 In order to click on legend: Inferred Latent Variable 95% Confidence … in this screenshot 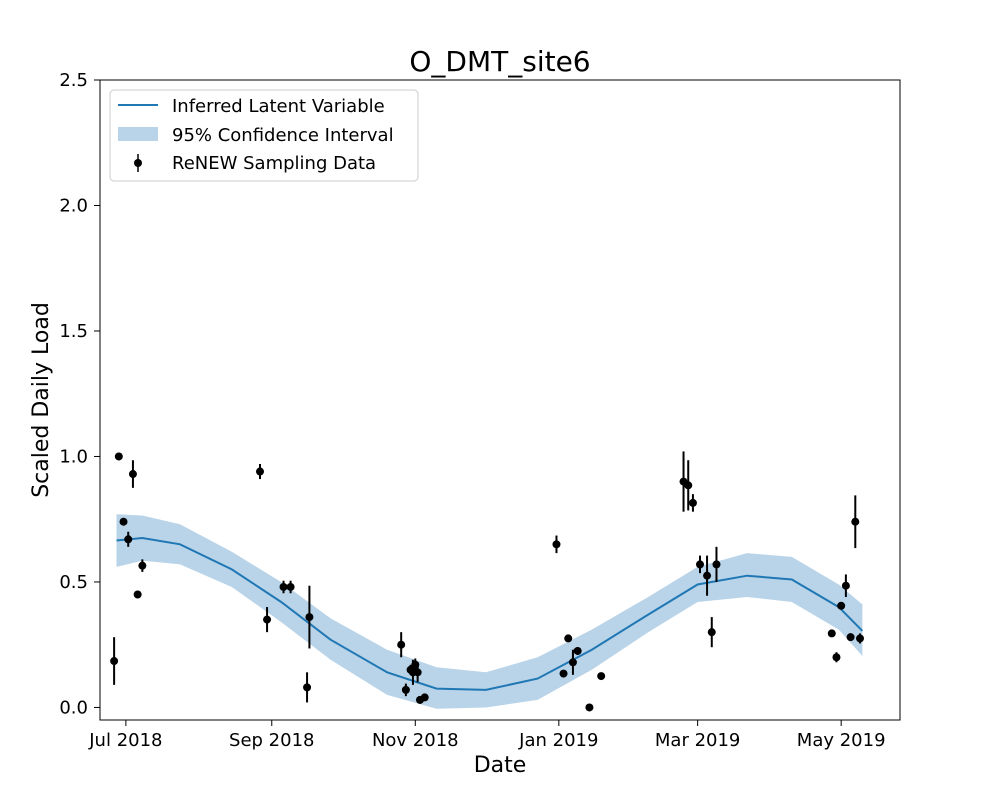, I will do `click(264, 135)`.